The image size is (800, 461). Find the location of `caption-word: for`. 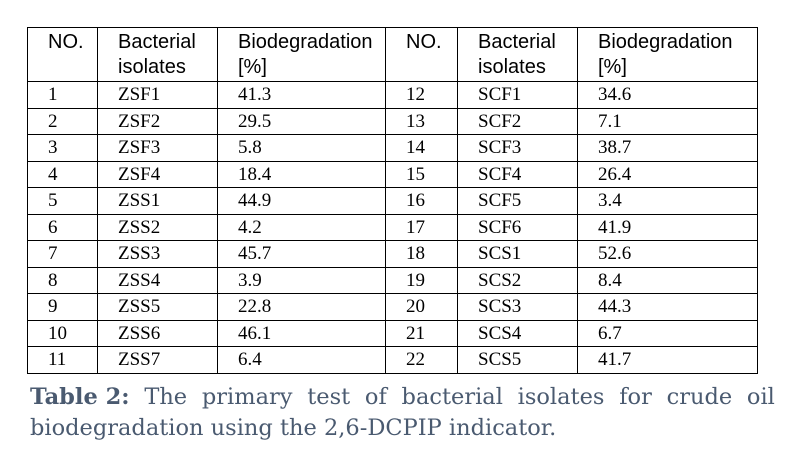

caption-word: for is located at coordinates (635, 397).